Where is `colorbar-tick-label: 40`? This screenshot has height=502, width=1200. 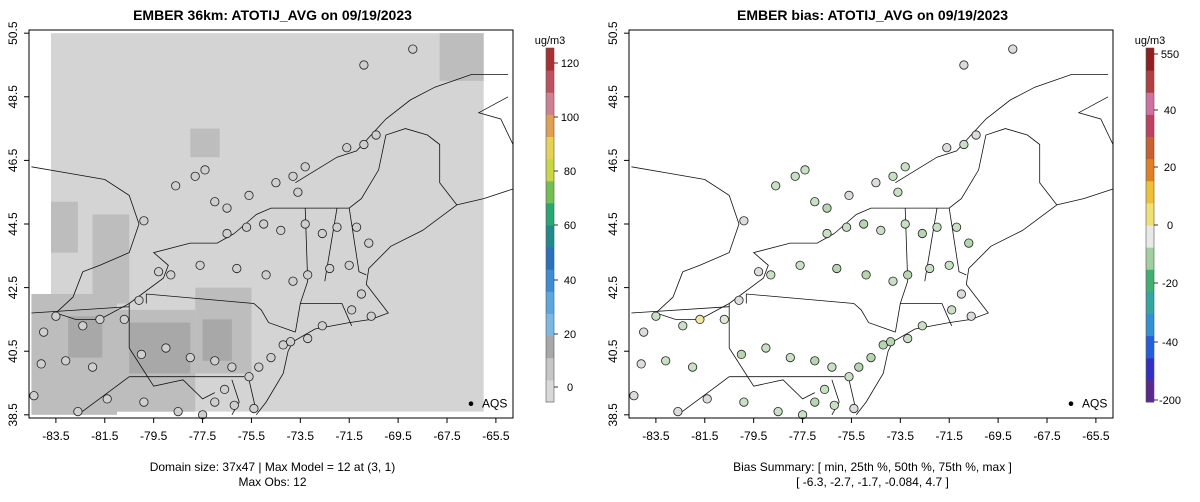
colorbar-tick-label: 40 is located at coordinates (1170, 111).